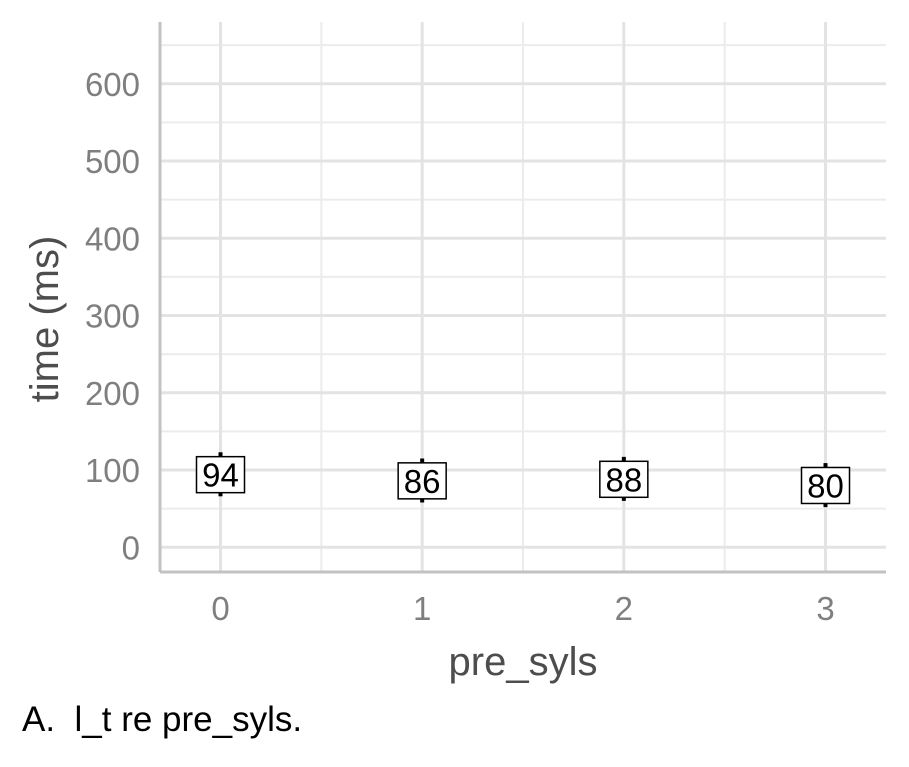  Describe the element at coordinates (131, 547) in the screenshot. I see `y-tick-label: 0` at that location.